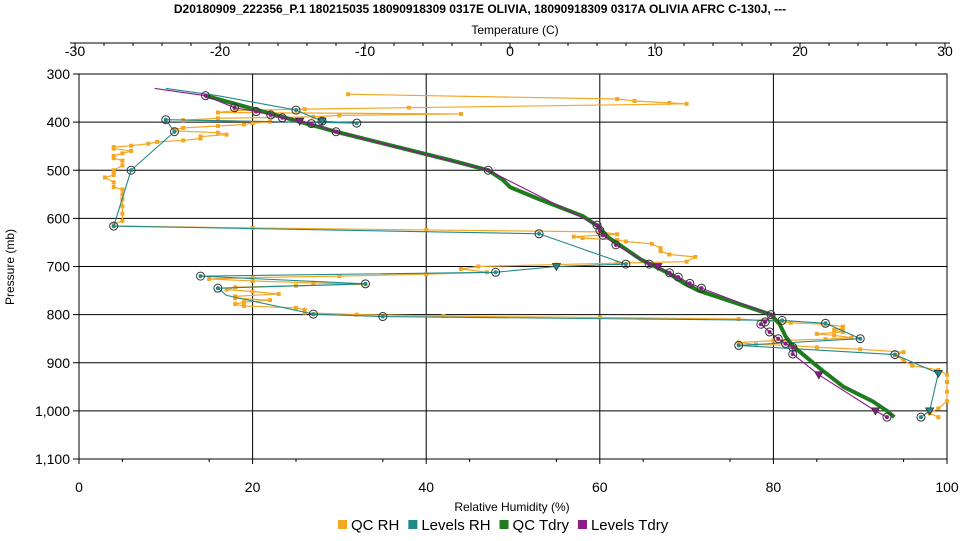 This screenshot has height=541, width=960. What do you see at coordinates (510, 51) in the screenshot?
I see `top-tick-label: 0` at bounding box center [510, 51].